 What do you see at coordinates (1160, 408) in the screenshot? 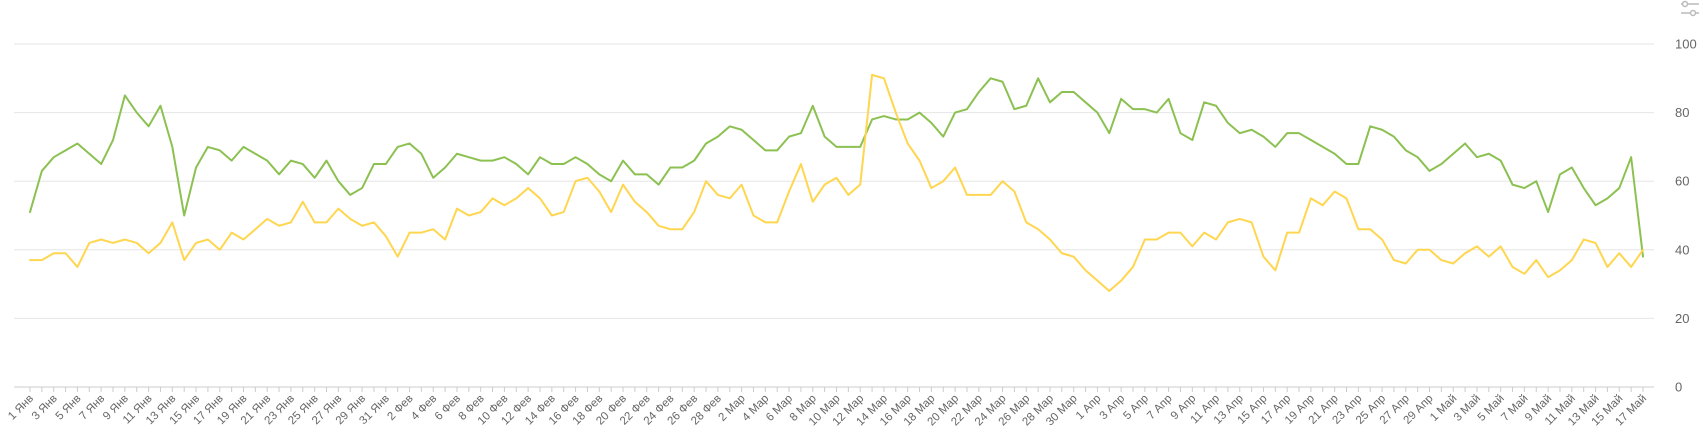
I see `x-tick-label: 7 Апр` at bounding box center [1160, 408].